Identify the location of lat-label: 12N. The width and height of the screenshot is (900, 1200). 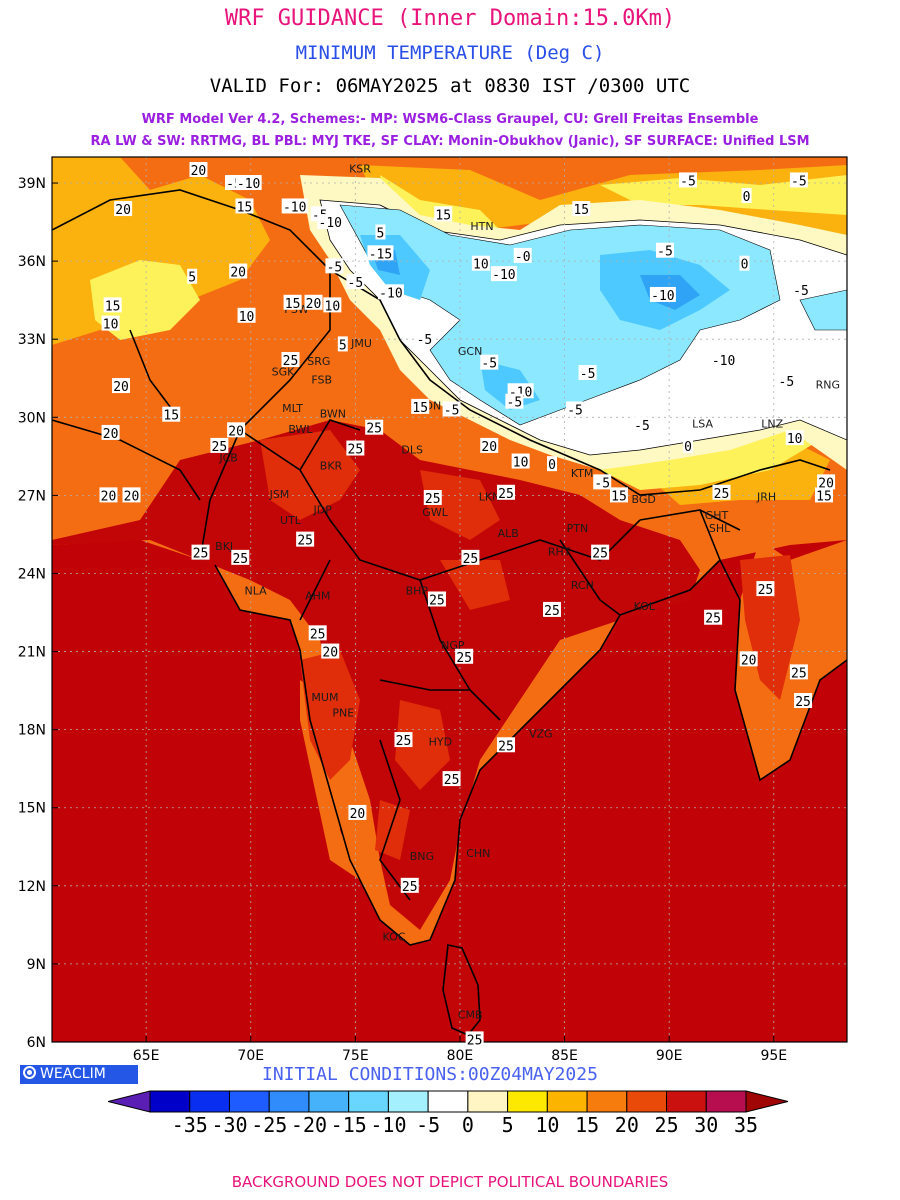
(32, 887).